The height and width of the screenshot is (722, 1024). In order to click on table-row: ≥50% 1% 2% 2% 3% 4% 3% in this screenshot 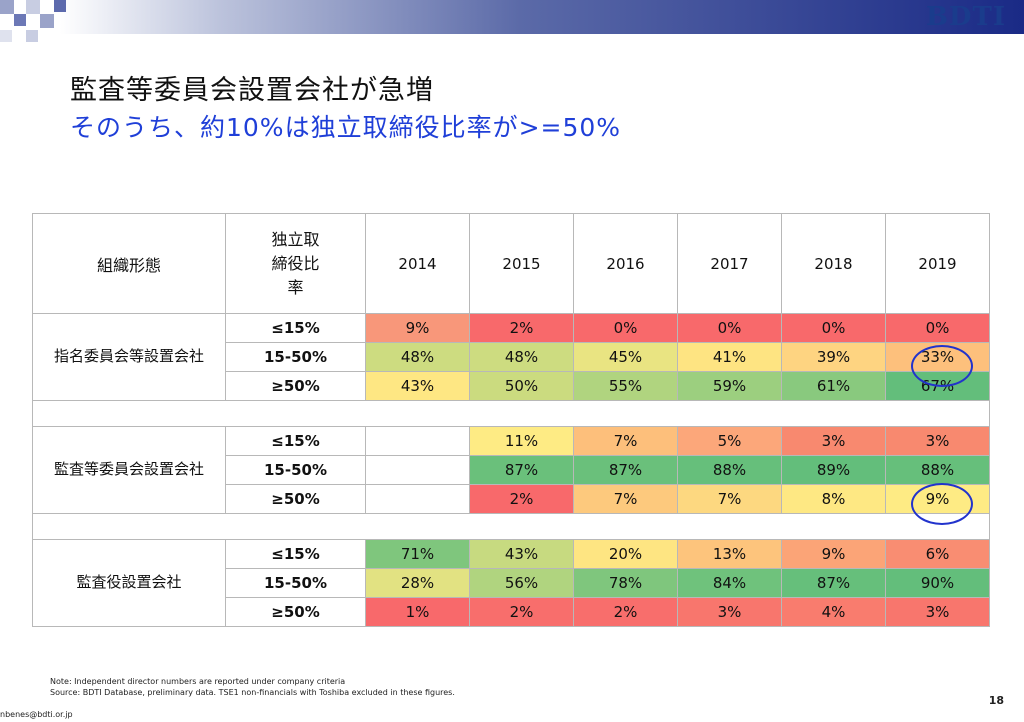, I will do `click(511, 612)`.